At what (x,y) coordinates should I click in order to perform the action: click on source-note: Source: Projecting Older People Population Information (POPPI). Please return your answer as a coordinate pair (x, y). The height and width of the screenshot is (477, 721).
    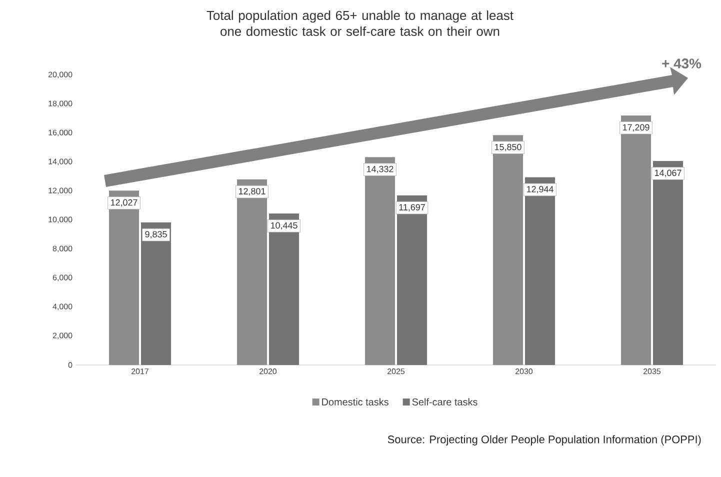
    Looking at the image, I should click on (544, 440).